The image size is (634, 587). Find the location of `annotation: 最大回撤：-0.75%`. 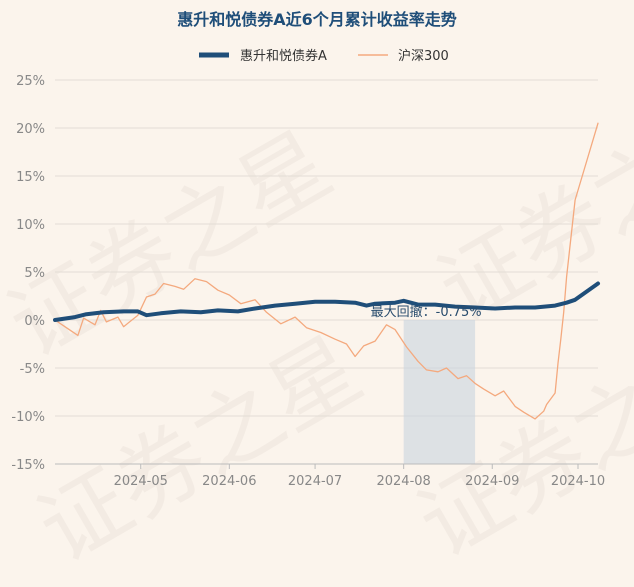

annotation: 最大回撤：-0.75% is located at coordinates (426, 312).